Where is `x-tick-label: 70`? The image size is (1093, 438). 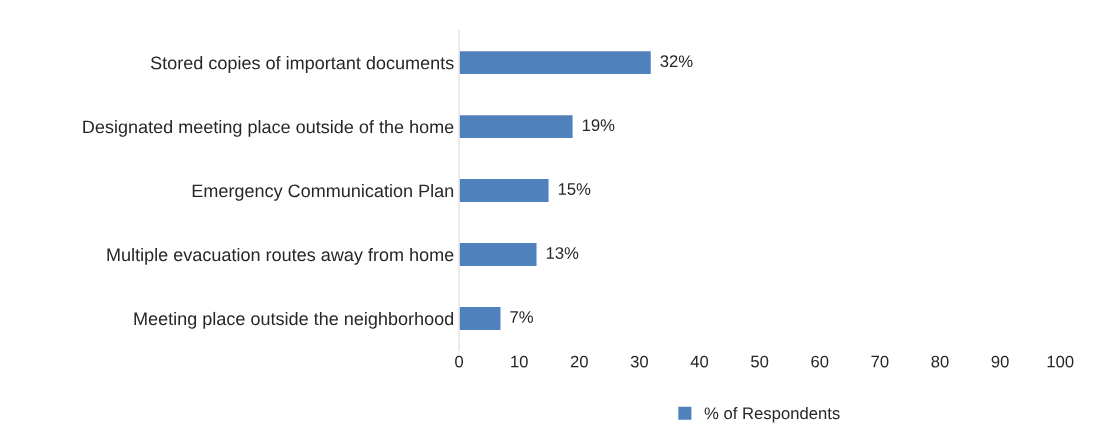 x-tick-label: 70 is located at coordinates (880, 361).